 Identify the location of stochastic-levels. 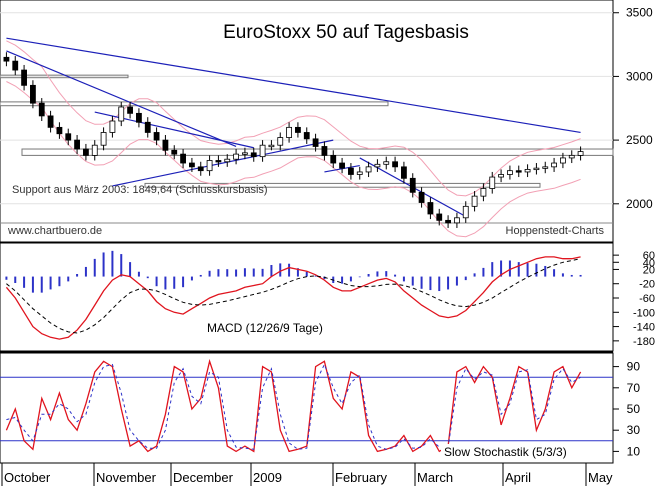
(306, 409).